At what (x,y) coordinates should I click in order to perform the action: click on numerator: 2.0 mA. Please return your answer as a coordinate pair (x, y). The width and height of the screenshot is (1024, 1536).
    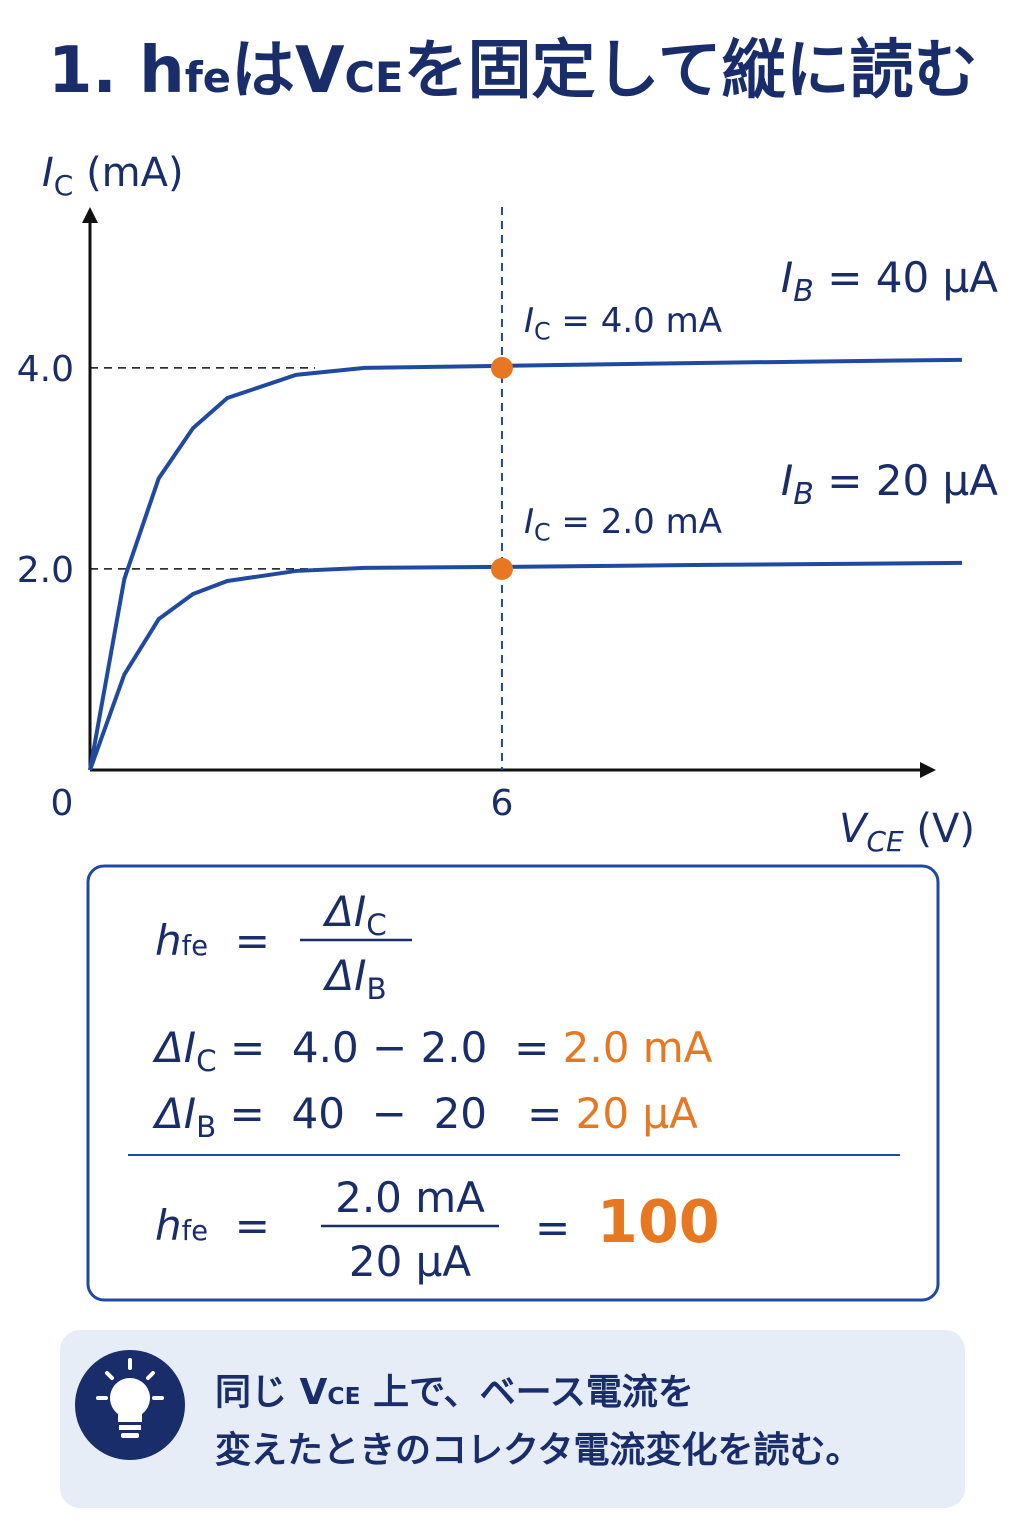
    Looking at the image, I should click on (410, 1197).